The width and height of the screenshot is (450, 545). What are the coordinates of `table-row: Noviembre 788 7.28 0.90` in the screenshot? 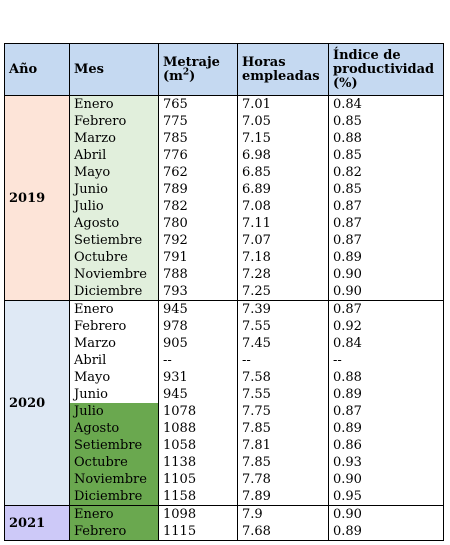 It's located at (224, 274).